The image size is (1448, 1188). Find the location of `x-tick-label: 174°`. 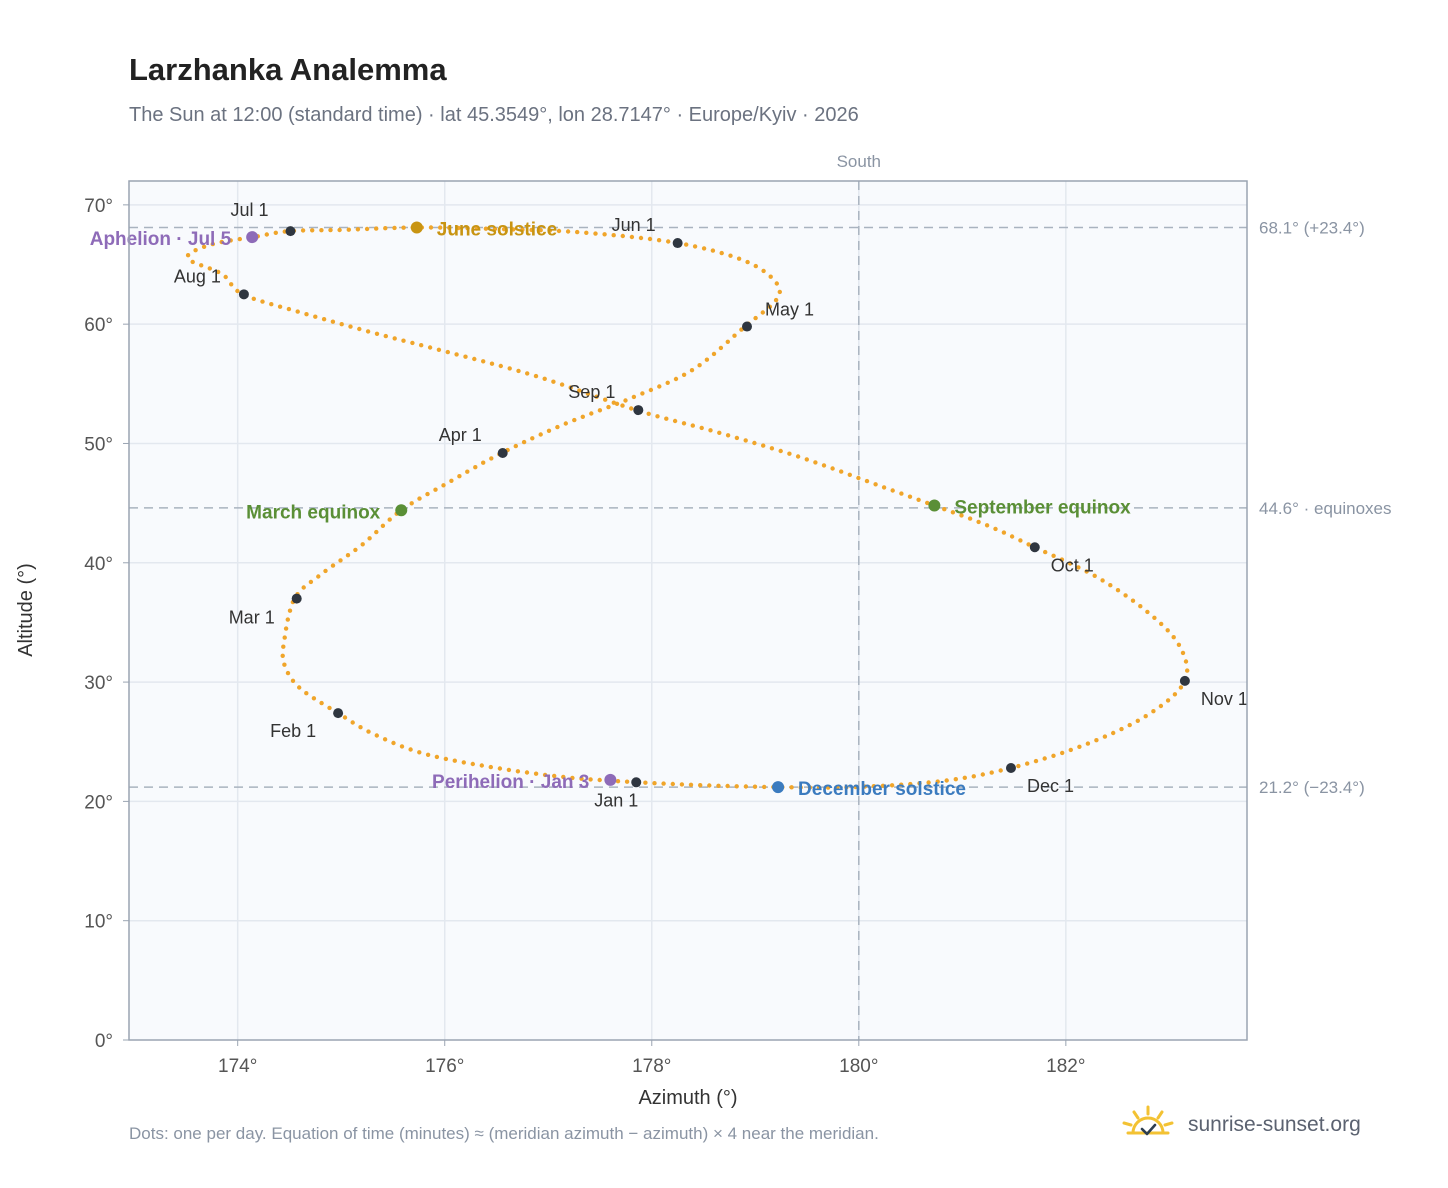

x-tick-label: 174° is located at coordinates (237, 1066).